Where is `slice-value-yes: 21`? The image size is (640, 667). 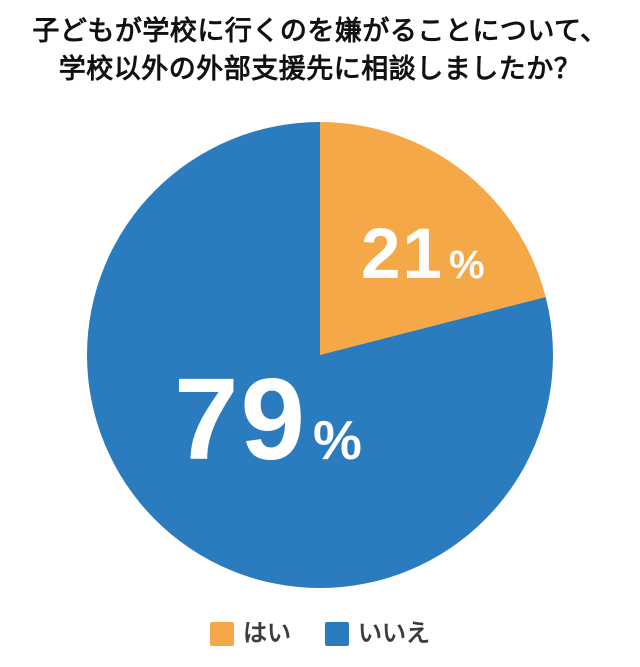 slice-value-yes: 21 is located at coordinates (402, 254).